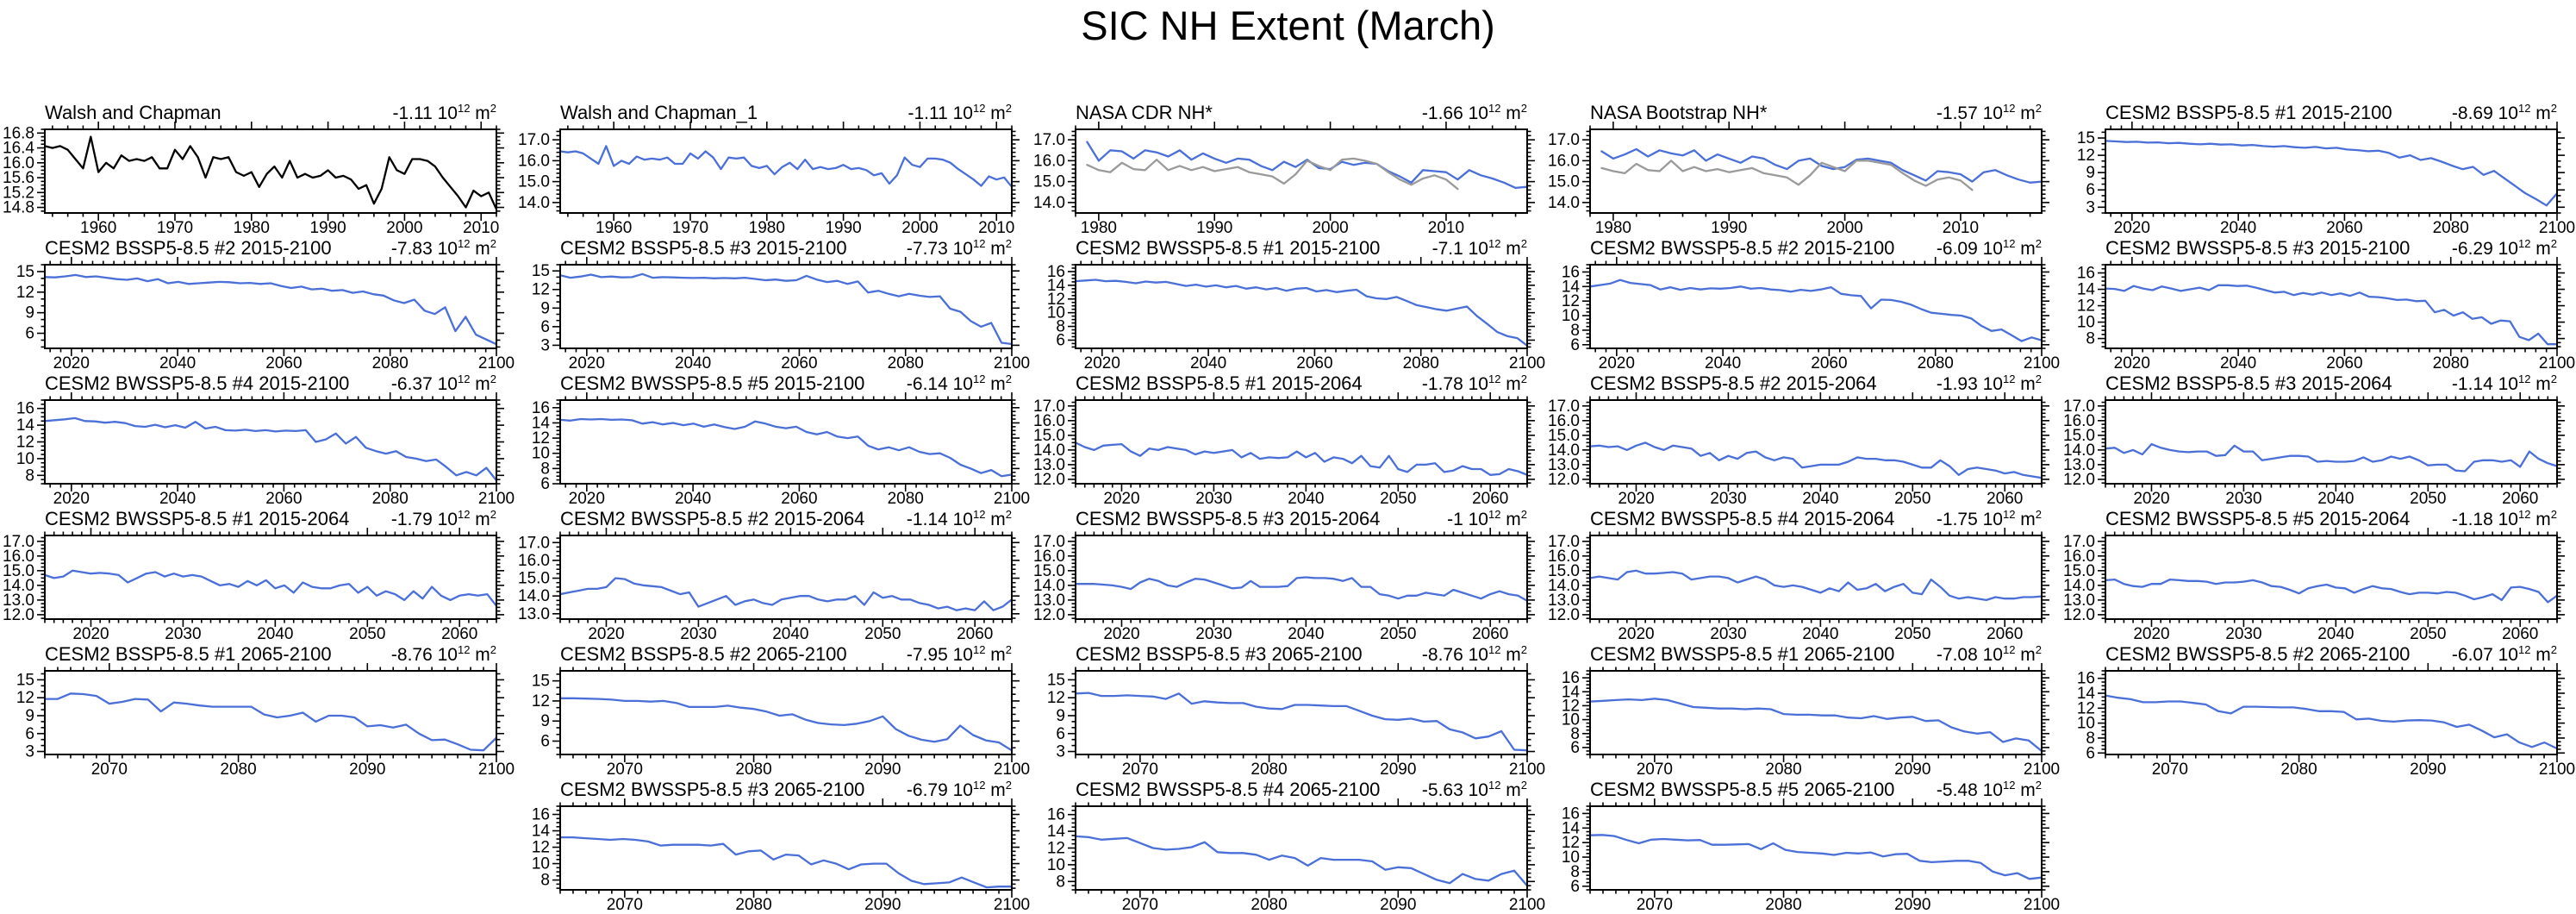 This screenshot has height=914, width=2576. Describe the element at coordinates (197, 518) in the screenshot. I see `panel-title: CESM2 BWSSP5-8.5 #1 2015-2064` at that location.